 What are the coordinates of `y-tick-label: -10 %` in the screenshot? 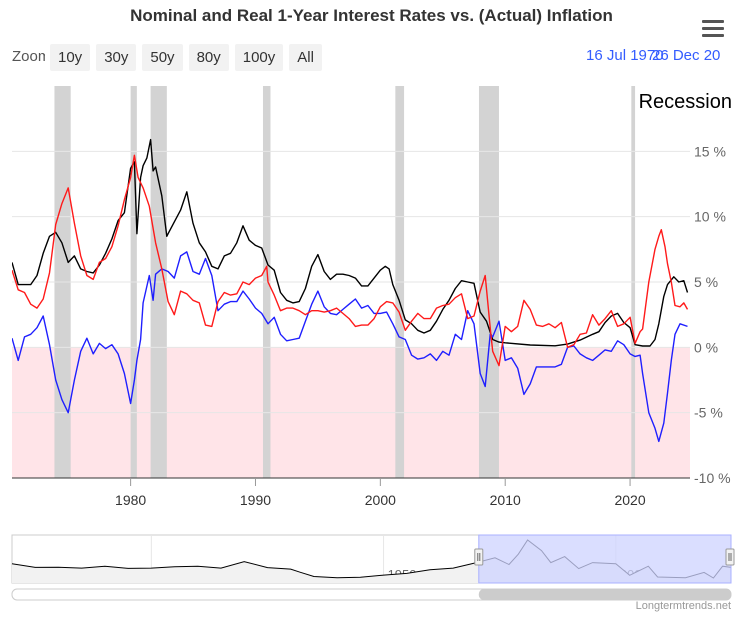 It's located at (712, 478).